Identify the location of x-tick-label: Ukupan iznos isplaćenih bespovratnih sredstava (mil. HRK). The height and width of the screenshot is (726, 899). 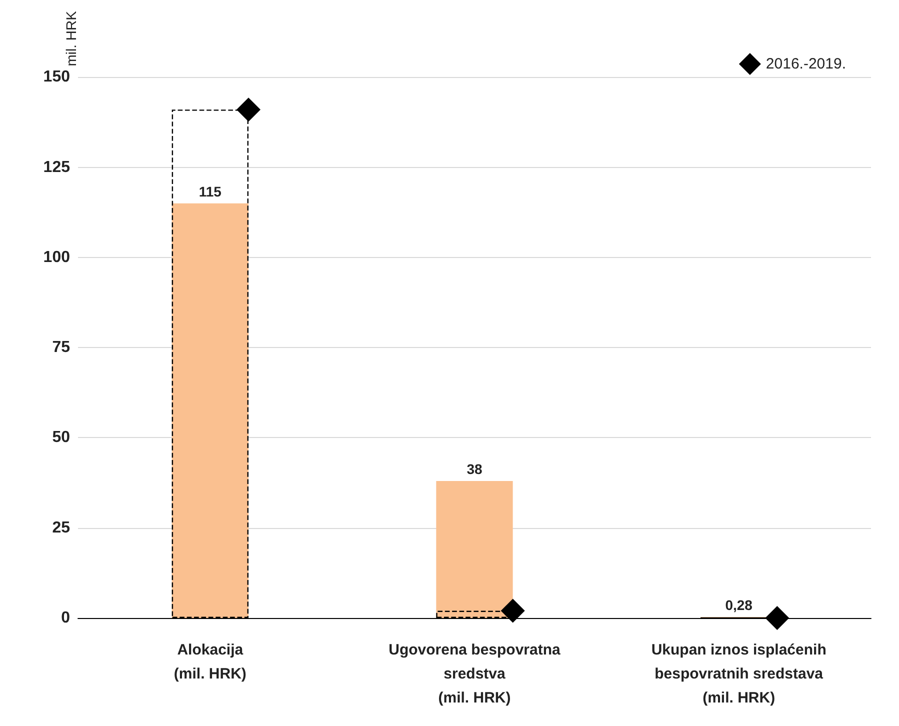
(738, 674).